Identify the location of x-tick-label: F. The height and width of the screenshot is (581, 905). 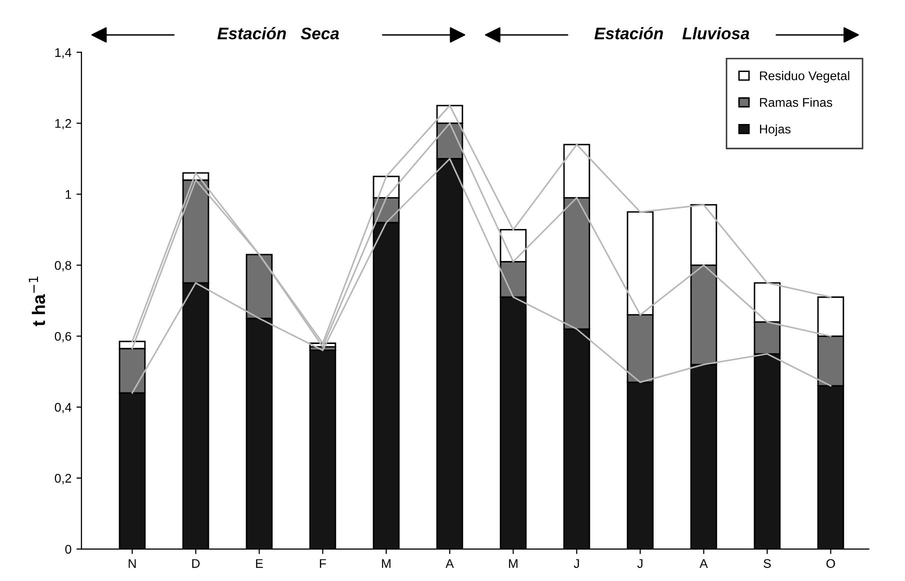
(323, 563).